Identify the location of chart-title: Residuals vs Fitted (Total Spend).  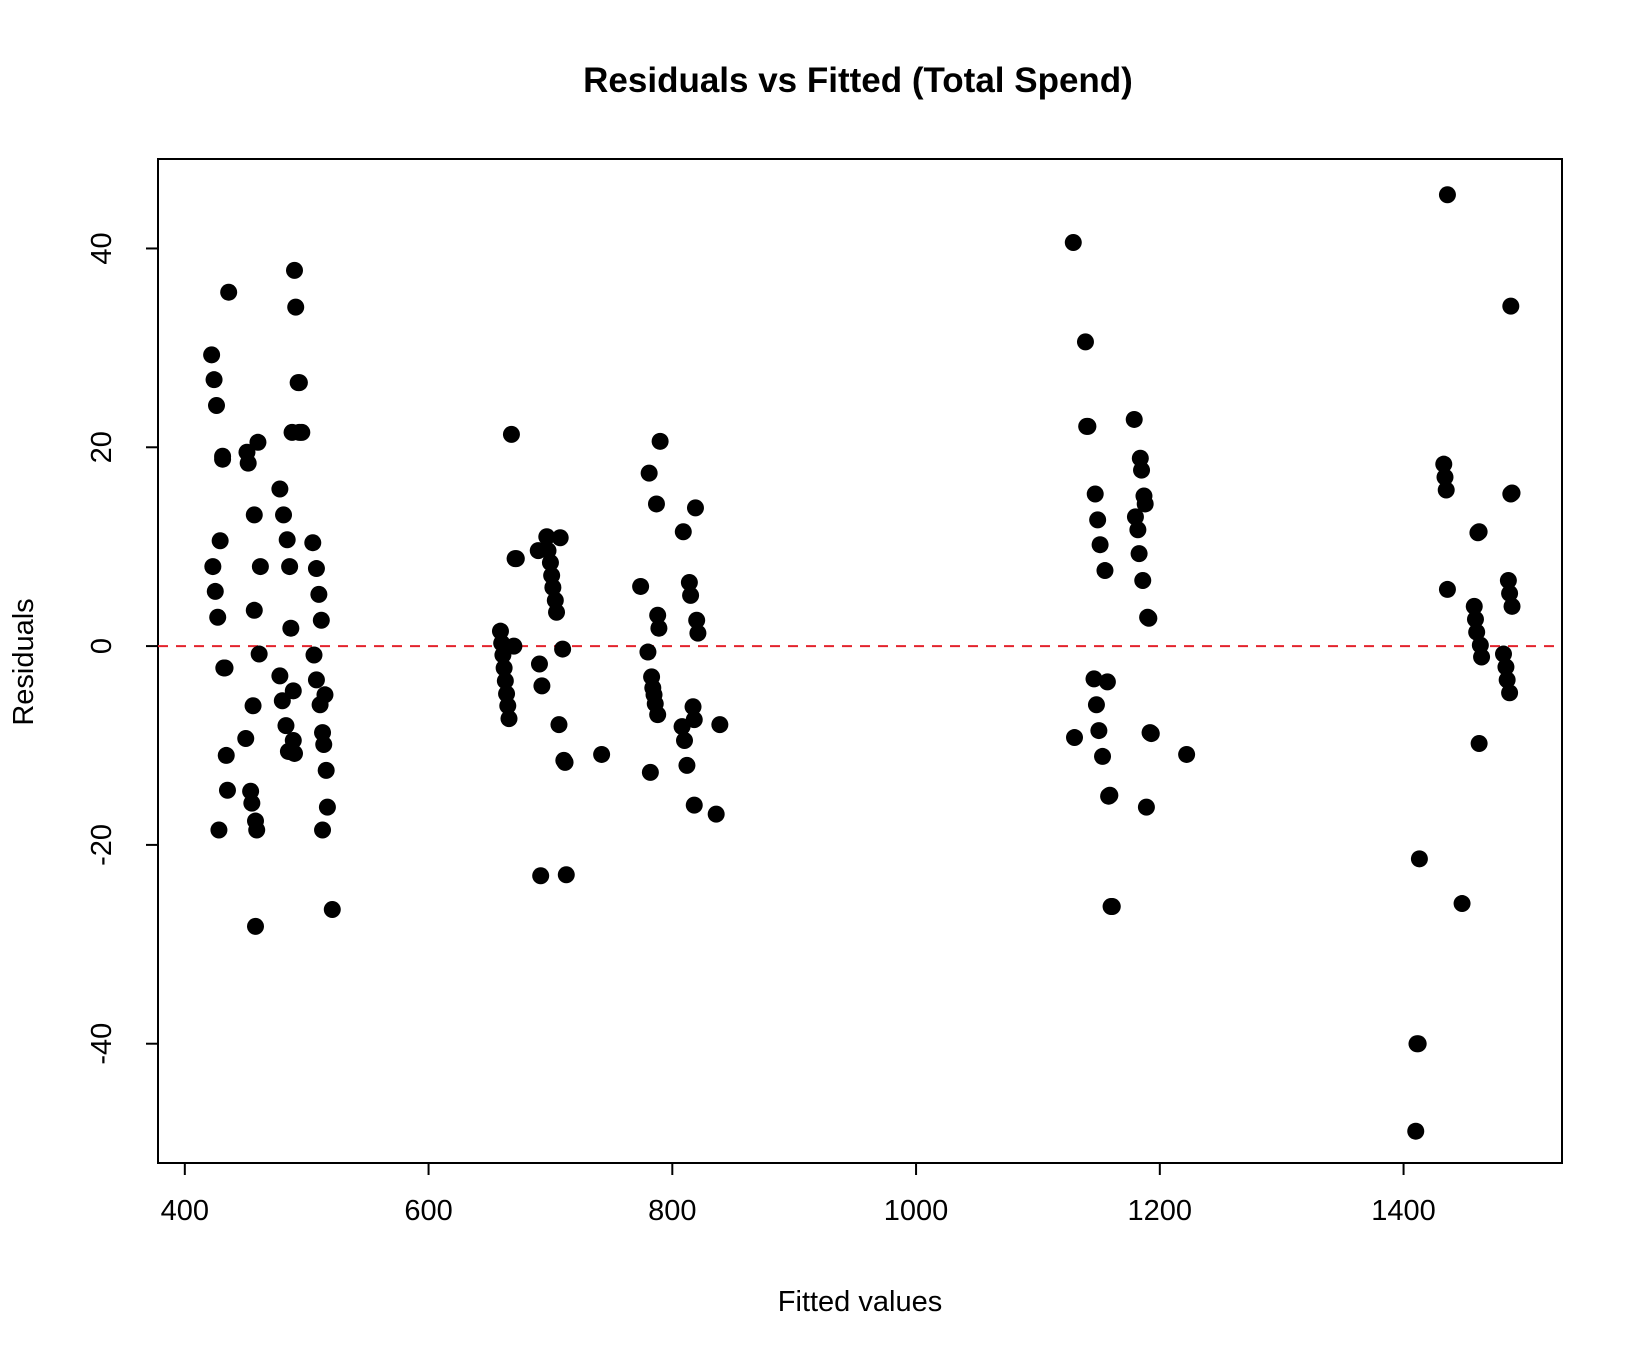
(858, 80).